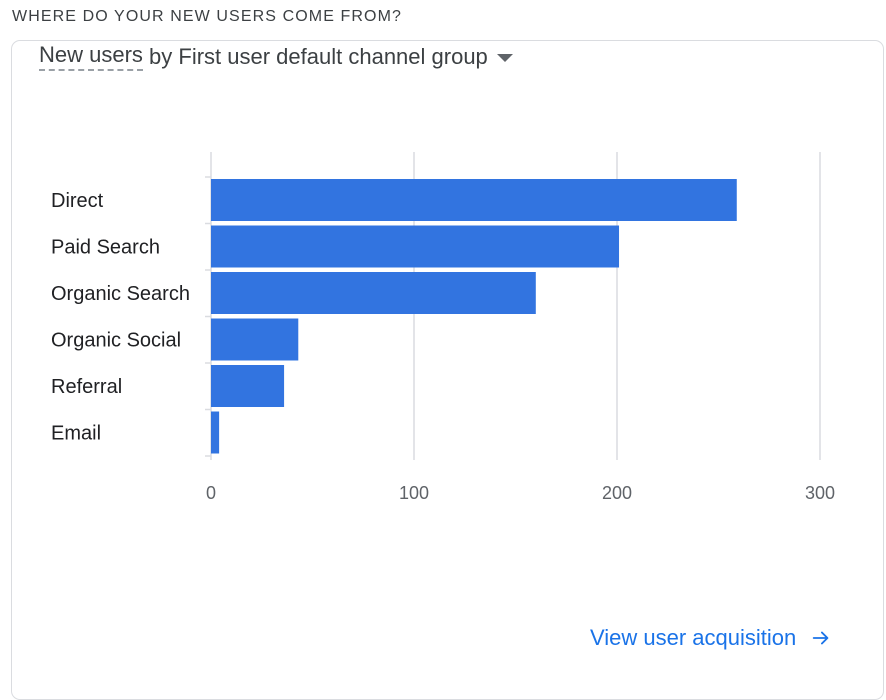 Image resolution: width=886 pixels, height=700 pixels. I want to click on view-user-acquisition-label: View user acquisition, so click(693, 637).